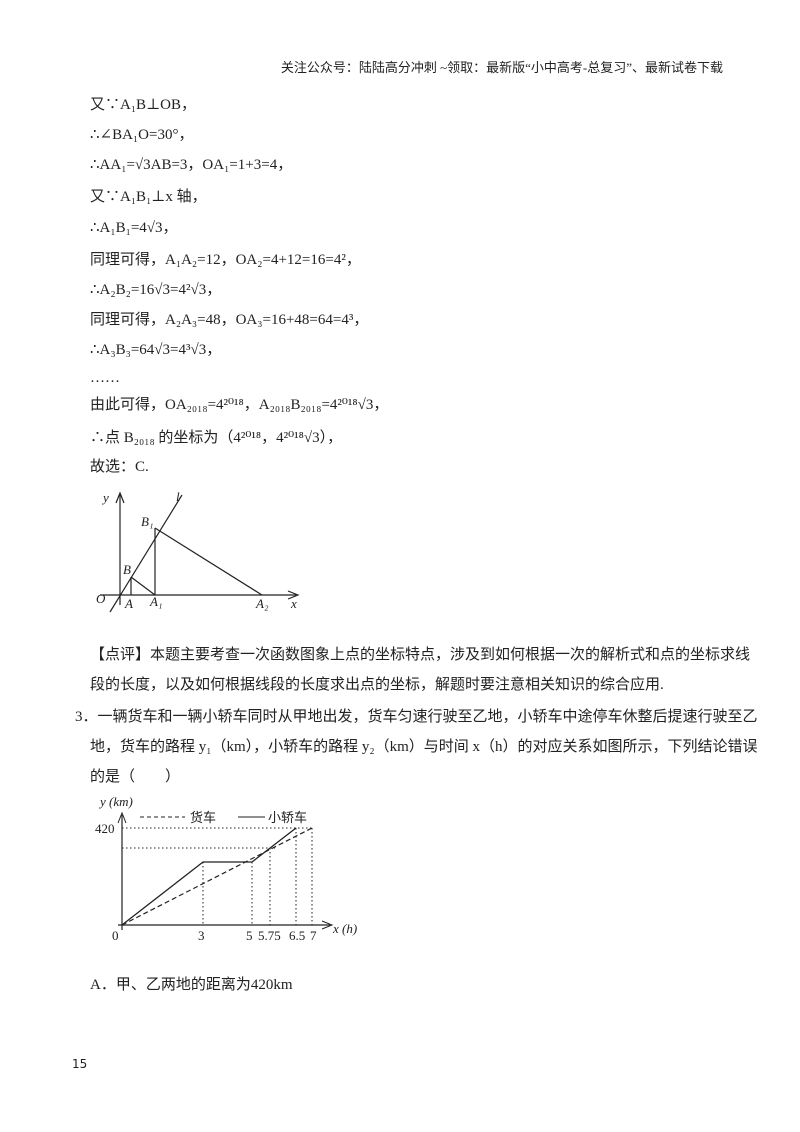  What do you see at coordinates (148, 197) in the screenshot?
I see `solution-line: 又∵A₁B₁⊥x 轴，` at bounding box center [148, 197].